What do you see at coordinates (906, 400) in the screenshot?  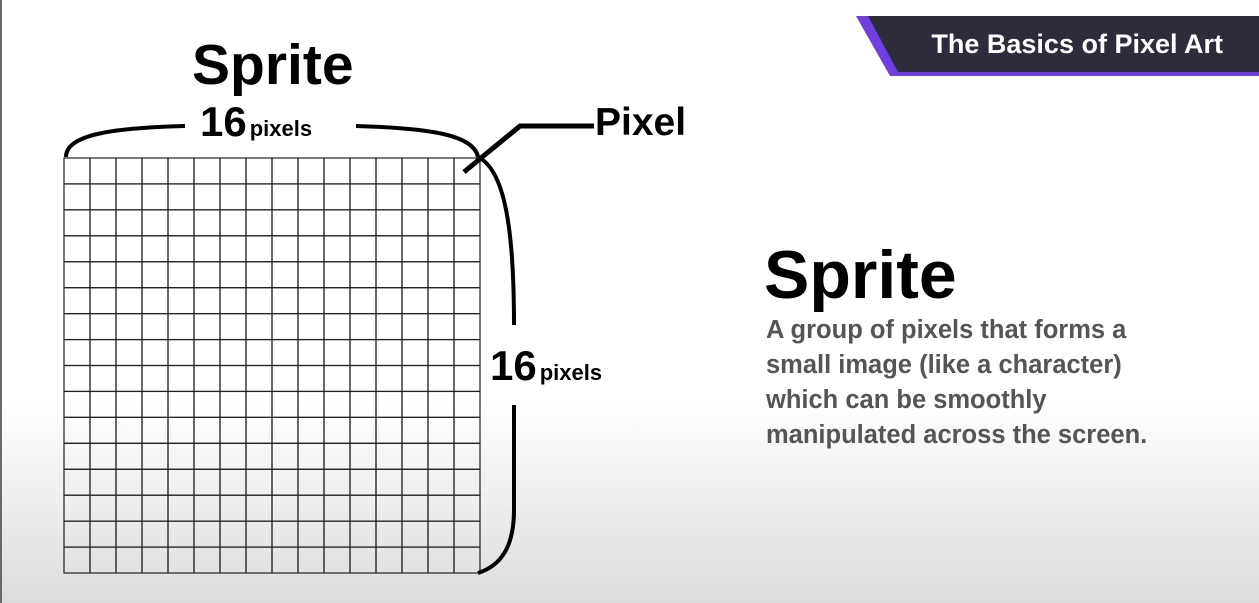 I see `definition-line: which can be smoothly` at bounding box center [906, 400].